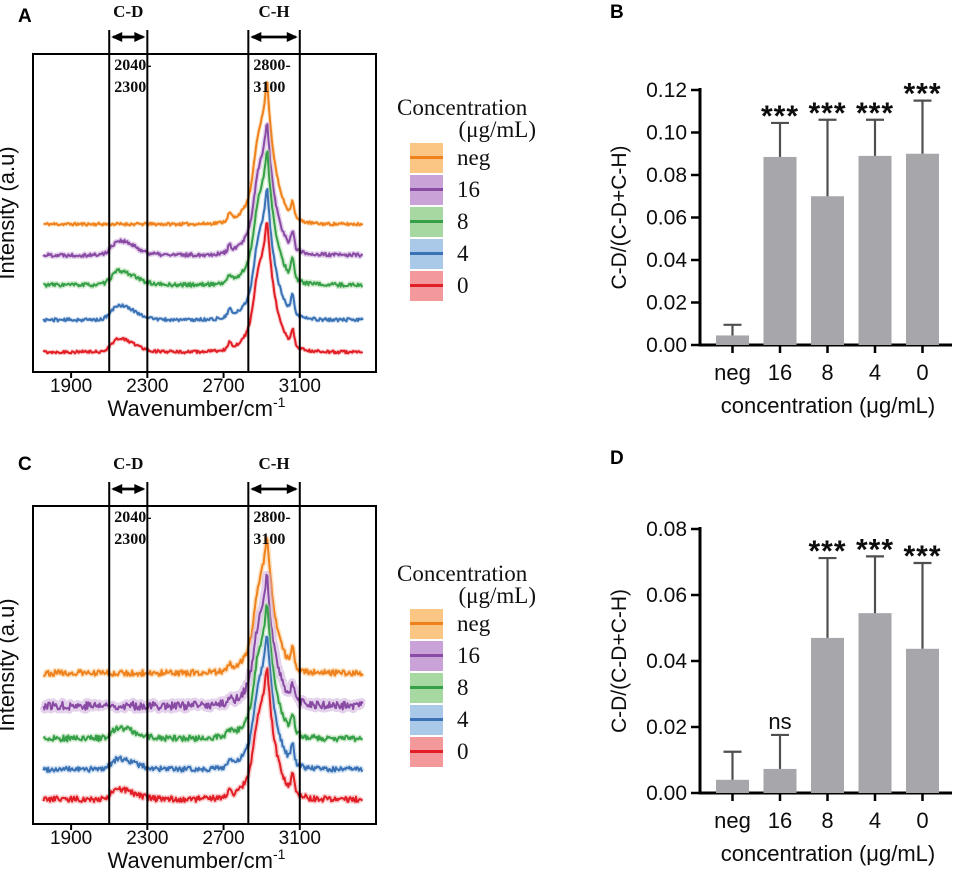 This screenshot has width=975, height=888. Describe the element at coordinates (132, 517) in the screenshot. I see `region-range: 2040-` at that location.